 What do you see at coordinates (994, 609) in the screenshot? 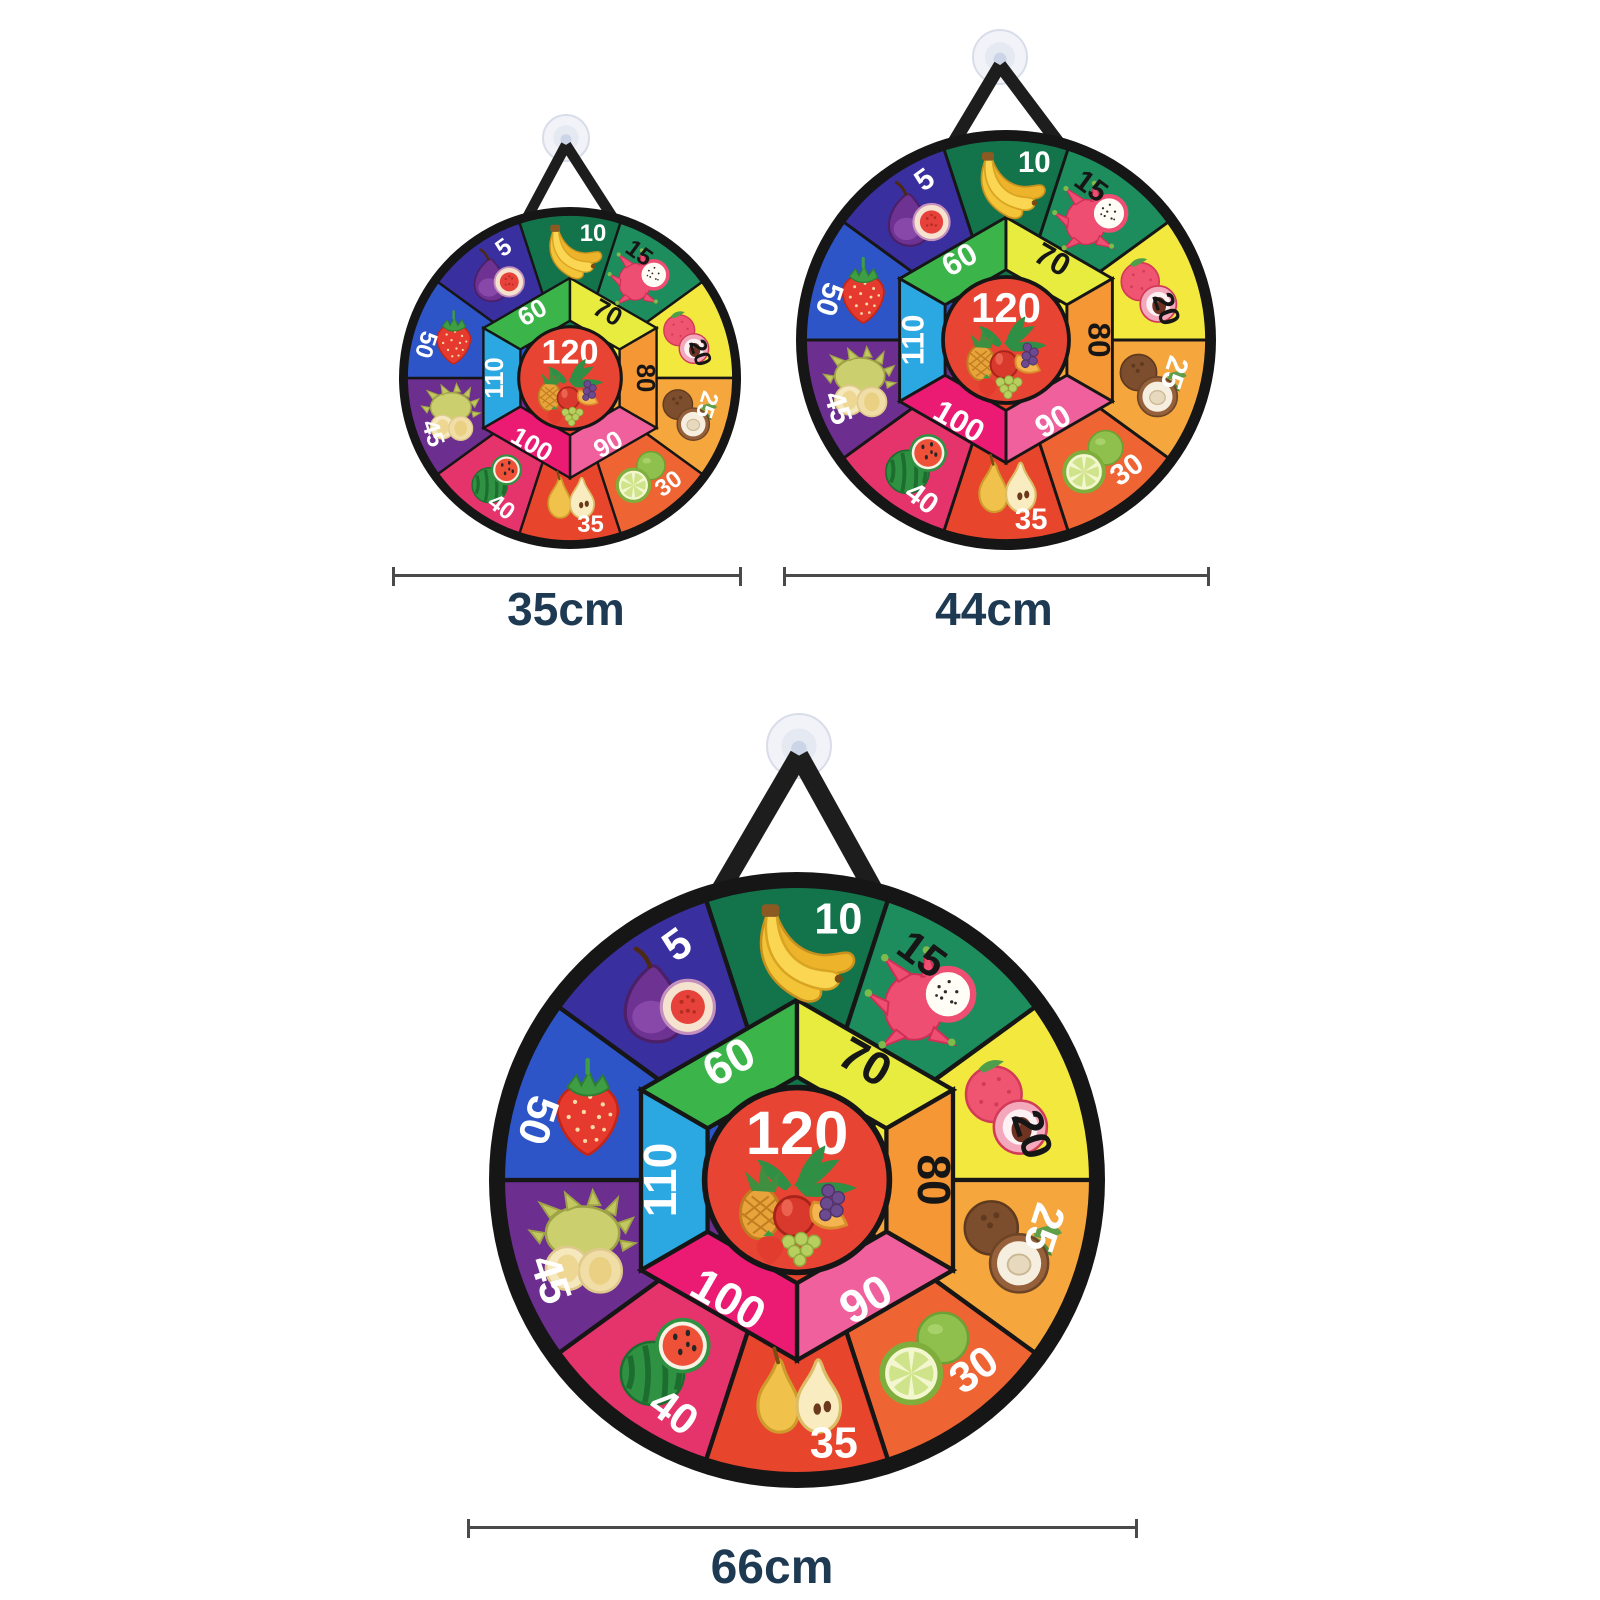
I see `size-label-44cm: 44cm` at bounding box center [994, 609].